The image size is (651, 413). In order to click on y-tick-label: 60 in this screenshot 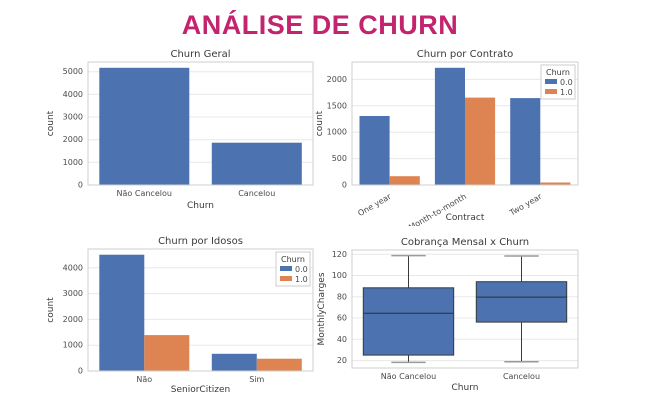, I will do `click(342, 318)`.